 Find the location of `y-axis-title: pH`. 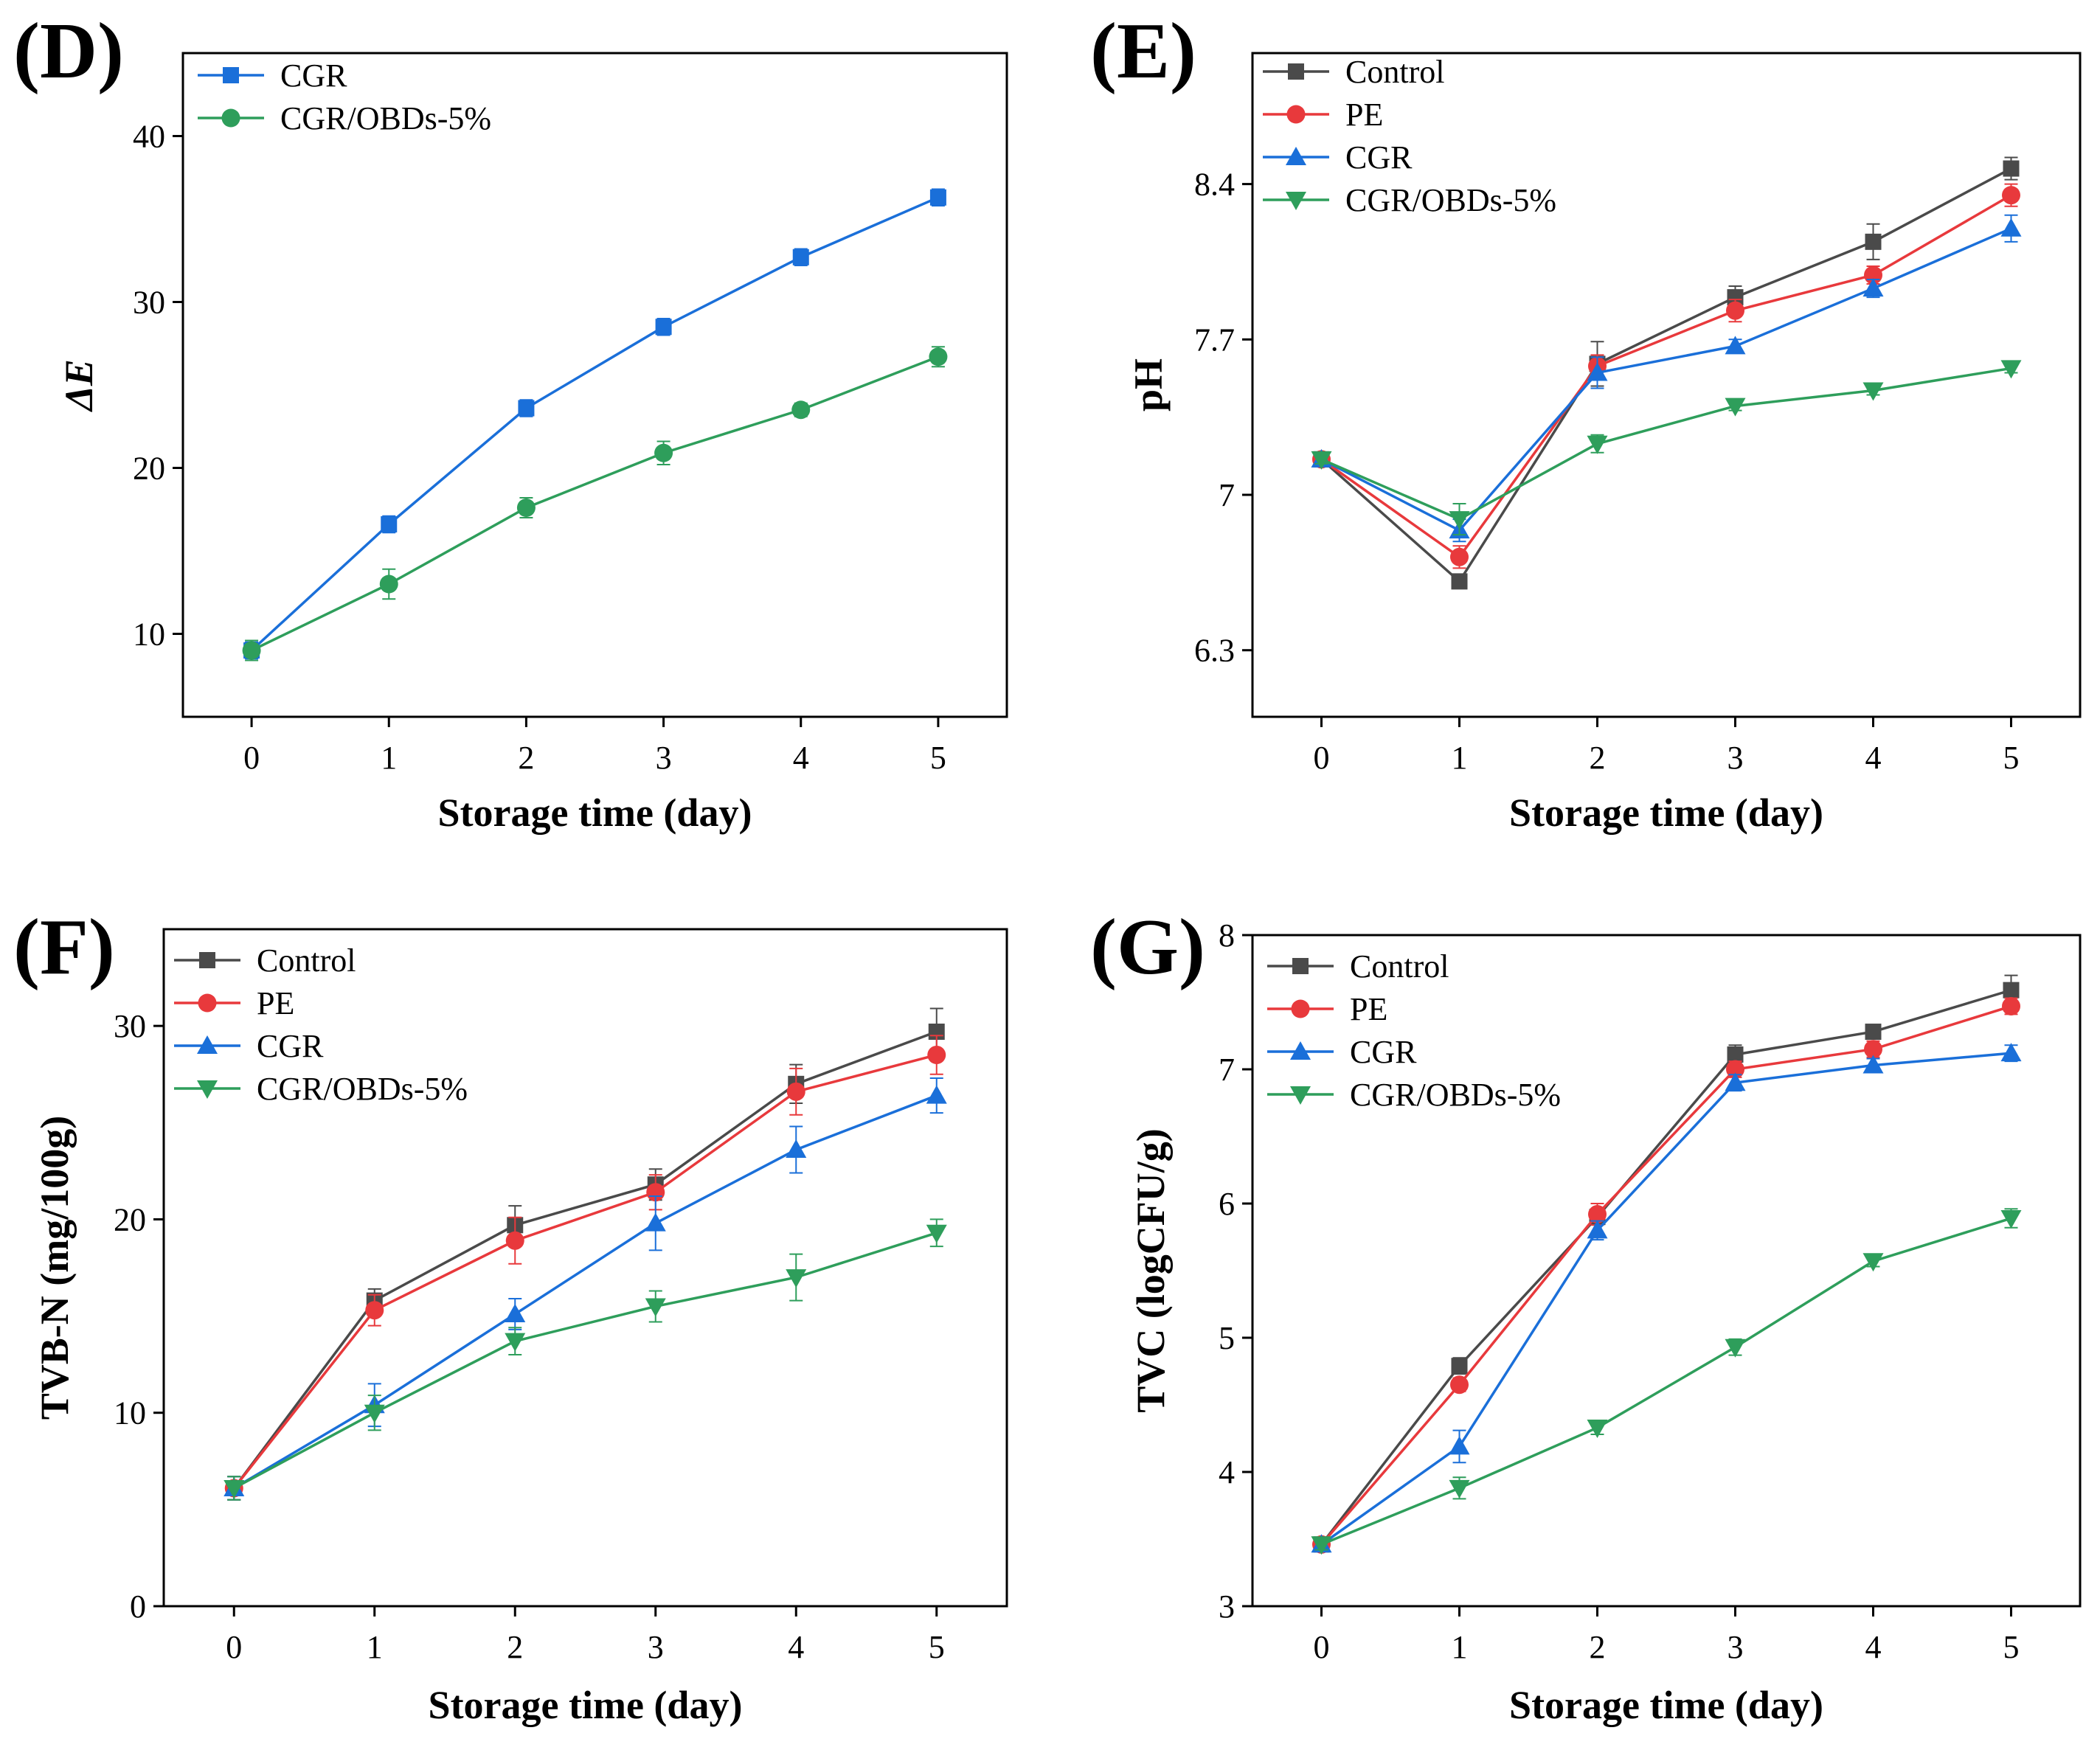

y-axis-title: pH is located at coordinates (1148, 385).